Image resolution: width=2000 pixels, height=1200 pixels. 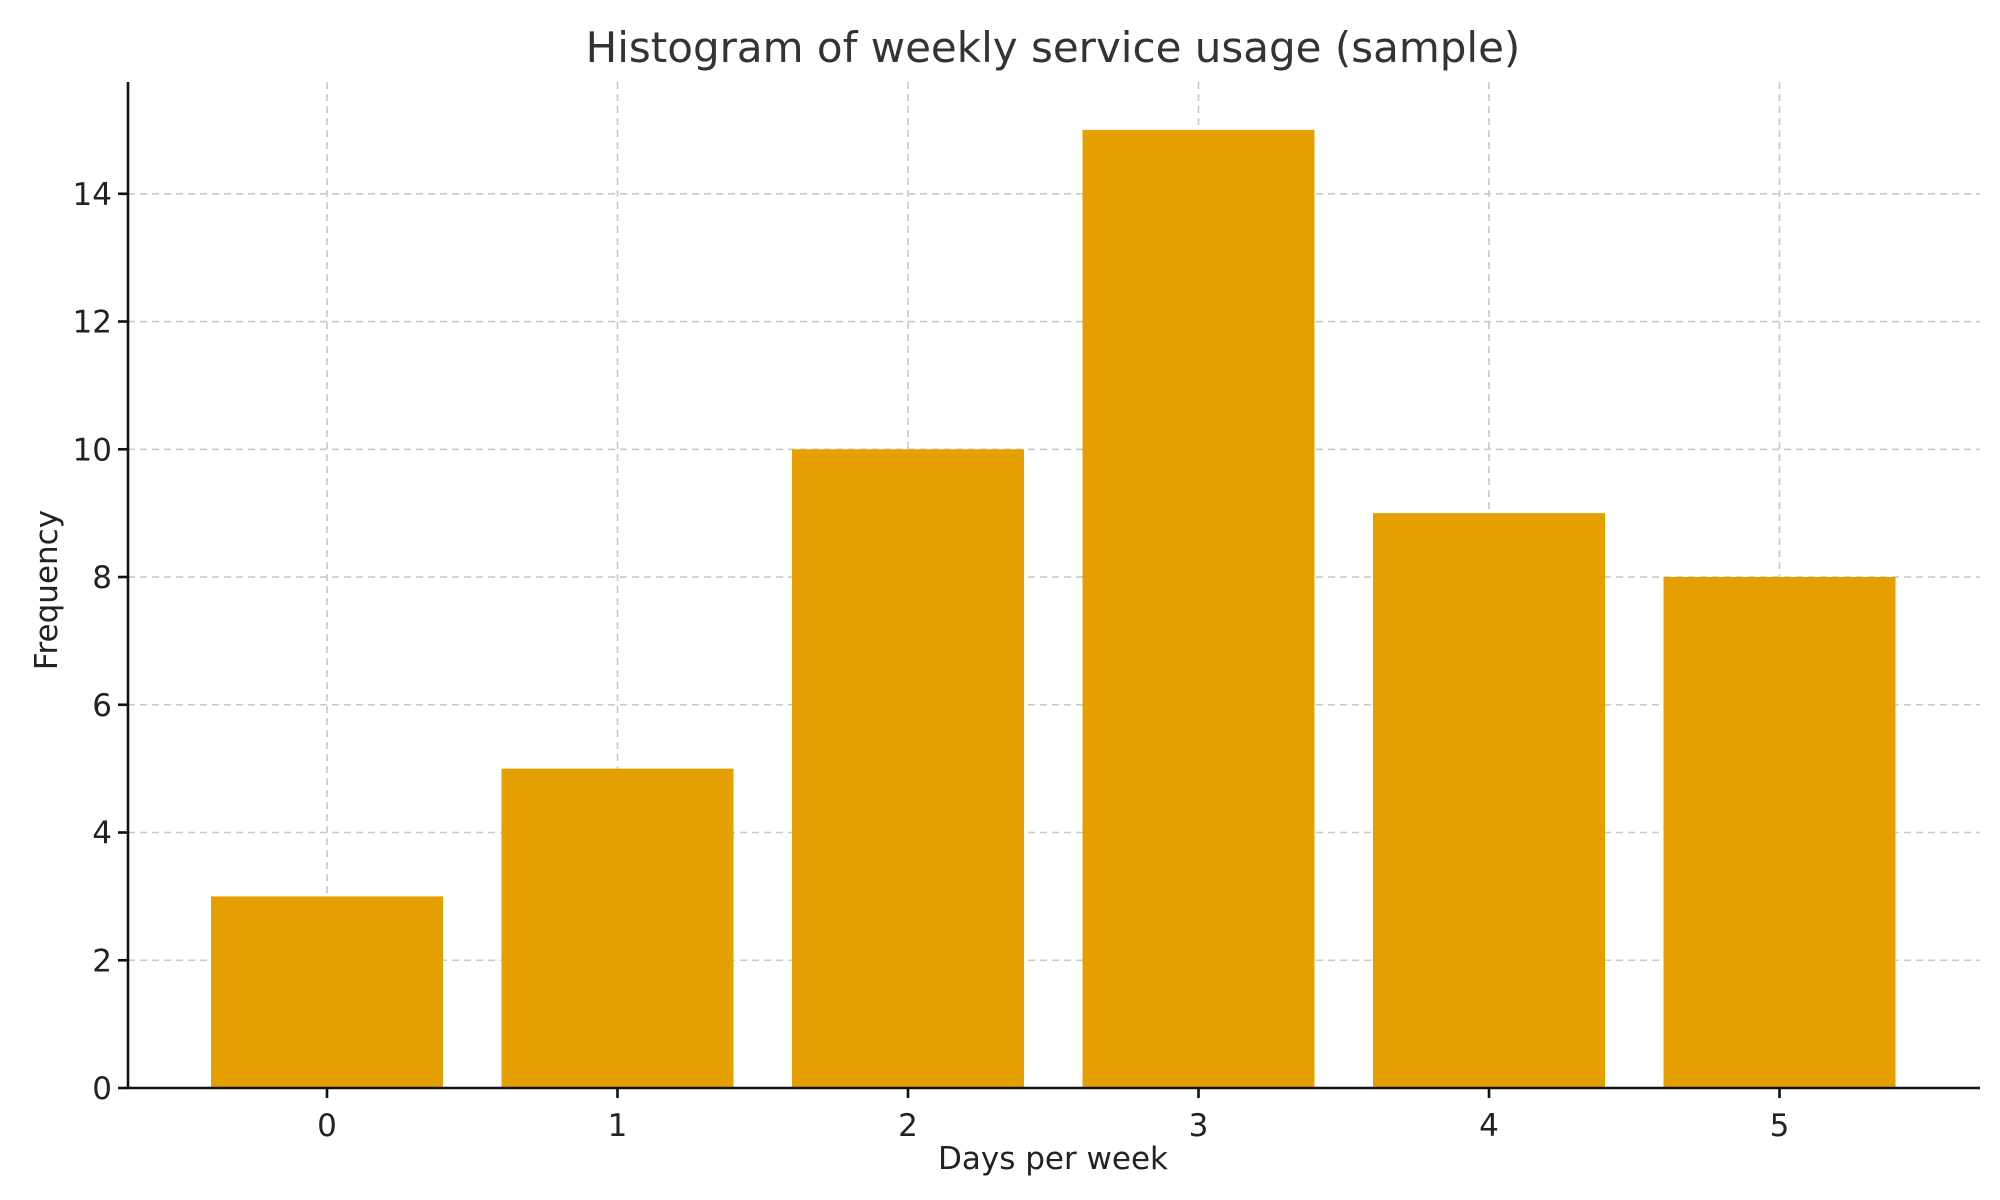 I want to click on y-tick-label-10: 10, so click(x=92, y=450).